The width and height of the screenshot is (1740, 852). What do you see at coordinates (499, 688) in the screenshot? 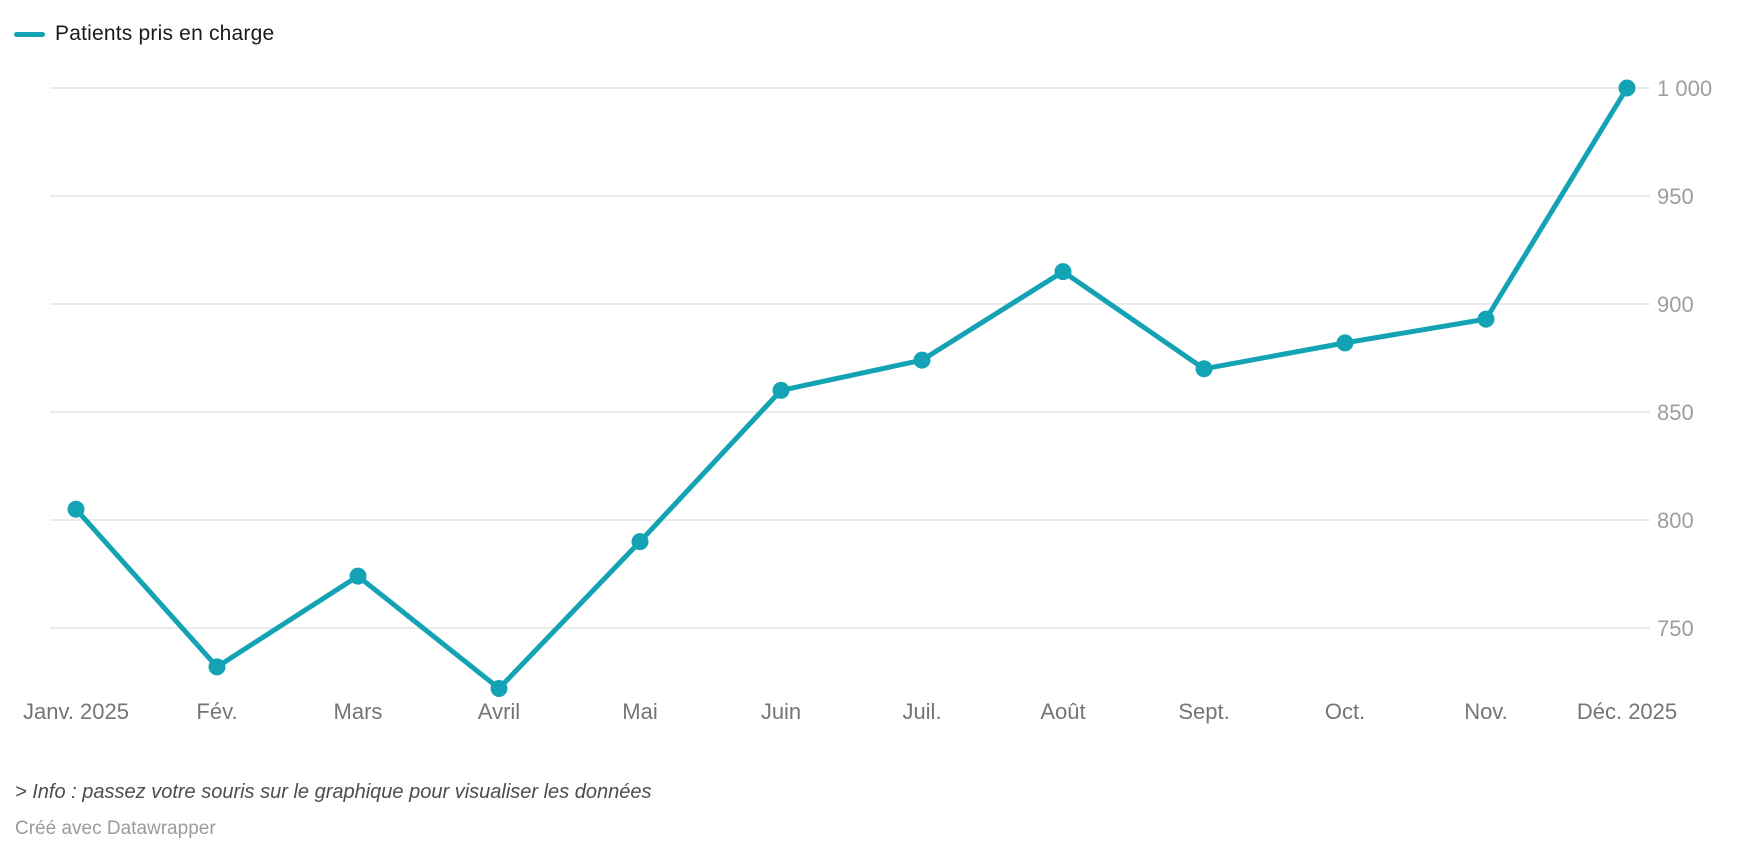
I see `data-point-avril` at bounding box center [499, 688].